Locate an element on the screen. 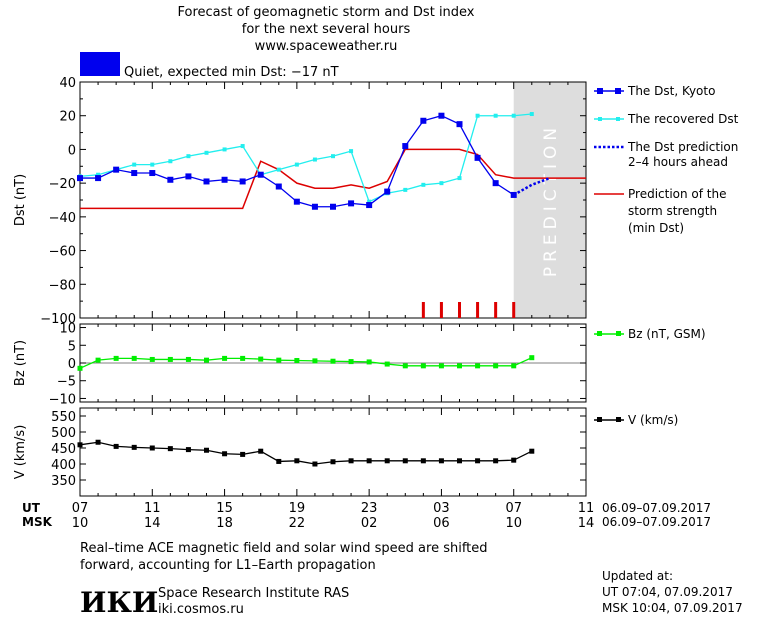  dst-y-tick-label: −20 is located at coordinates (62, 184).